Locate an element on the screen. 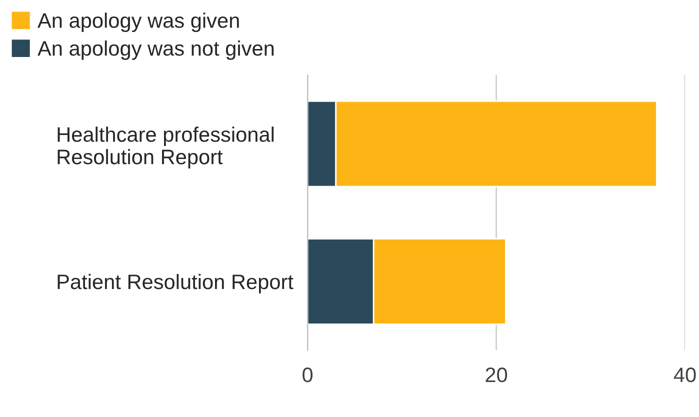  y-tick-label: Healthcare professional Resolution Report is located at coordinates (166, 147).